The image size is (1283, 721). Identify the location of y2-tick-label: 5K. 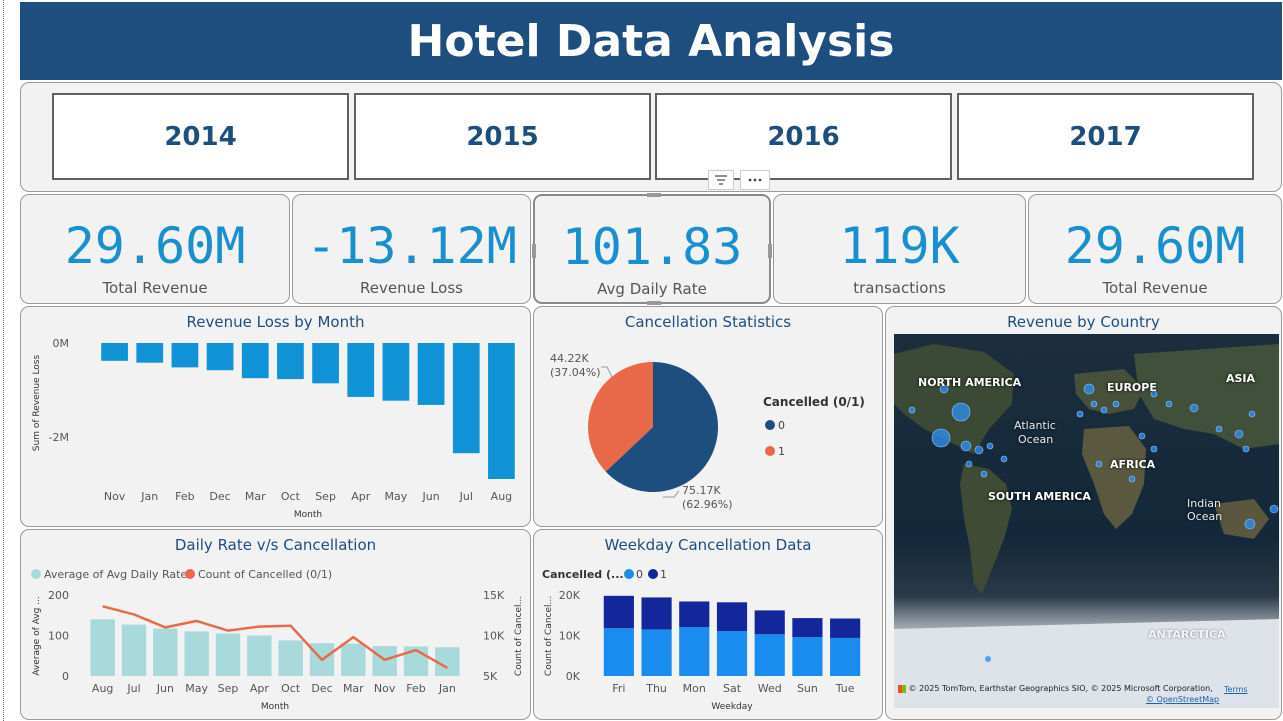
(490, 676).